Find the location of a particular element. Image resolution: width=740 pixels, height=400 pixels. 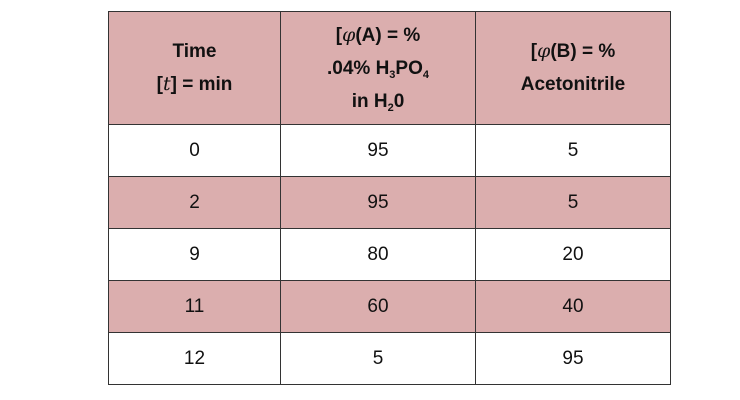

table-row: 9 80 20 is located at coordinates (389, 254).